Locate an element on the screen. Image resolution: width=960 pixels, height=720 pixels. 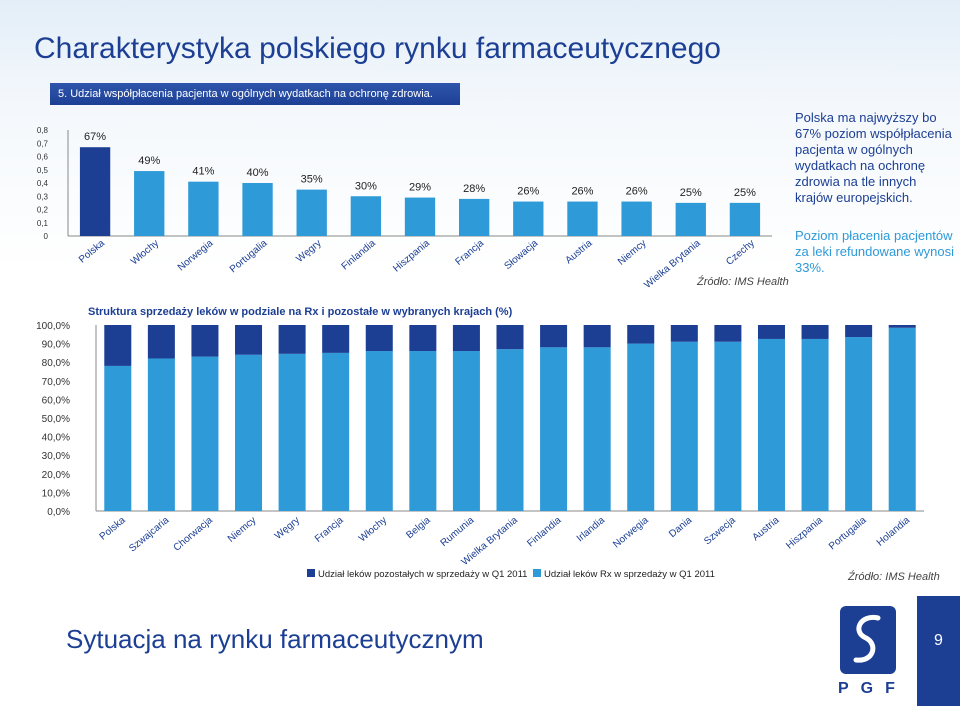
chart2-y-tick-label: 10,0% is located at coordinates (56, 493).